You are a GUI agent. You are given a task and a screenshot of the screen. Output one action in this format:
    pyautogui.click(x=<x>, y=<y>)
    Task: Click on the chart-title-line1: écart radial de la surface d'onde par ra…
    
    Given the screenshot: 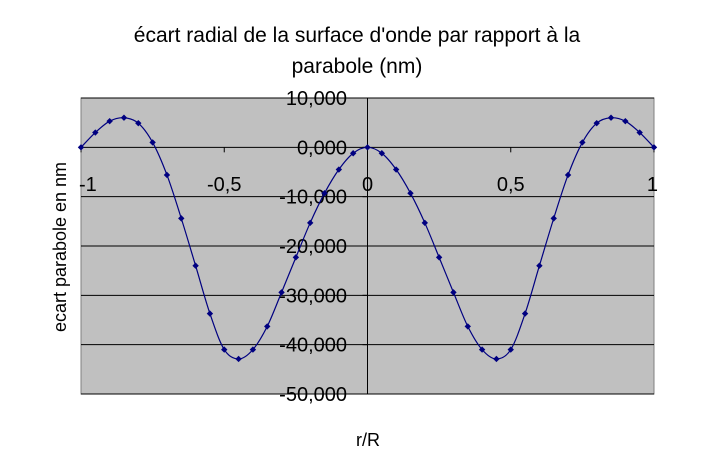 What is the action you would take?
    pyautogui.click(x=357, y=35)
    